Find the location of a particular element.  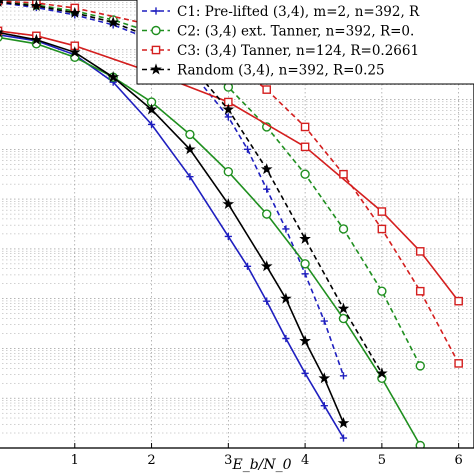

legend-label: Random (3,4), n=392, R=0.25 is located at coordinates (281, 70).